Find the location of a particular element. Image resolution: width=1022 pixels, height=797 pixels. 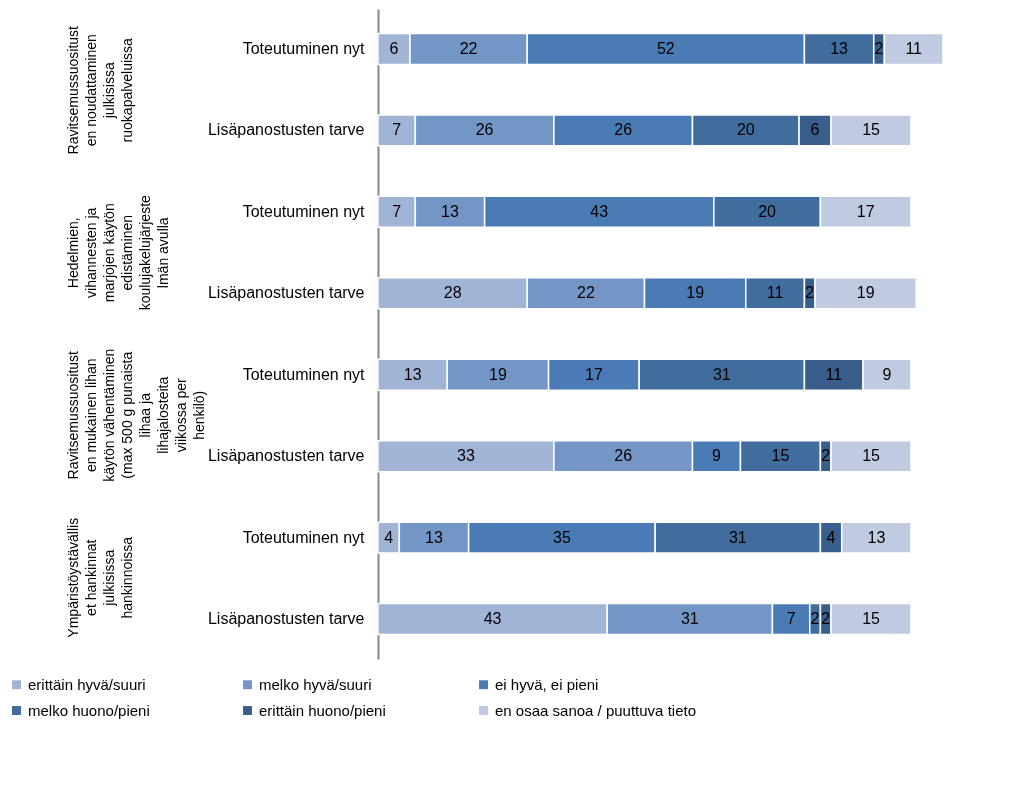

data-label: 52 is located at coordinates (665, 48).